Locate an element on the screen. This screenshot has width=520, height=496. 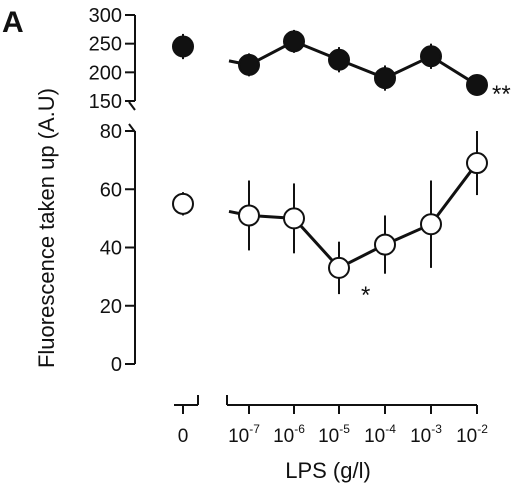
x-tick-label: 10⁻⁶ is located at coordinates (289, 434).